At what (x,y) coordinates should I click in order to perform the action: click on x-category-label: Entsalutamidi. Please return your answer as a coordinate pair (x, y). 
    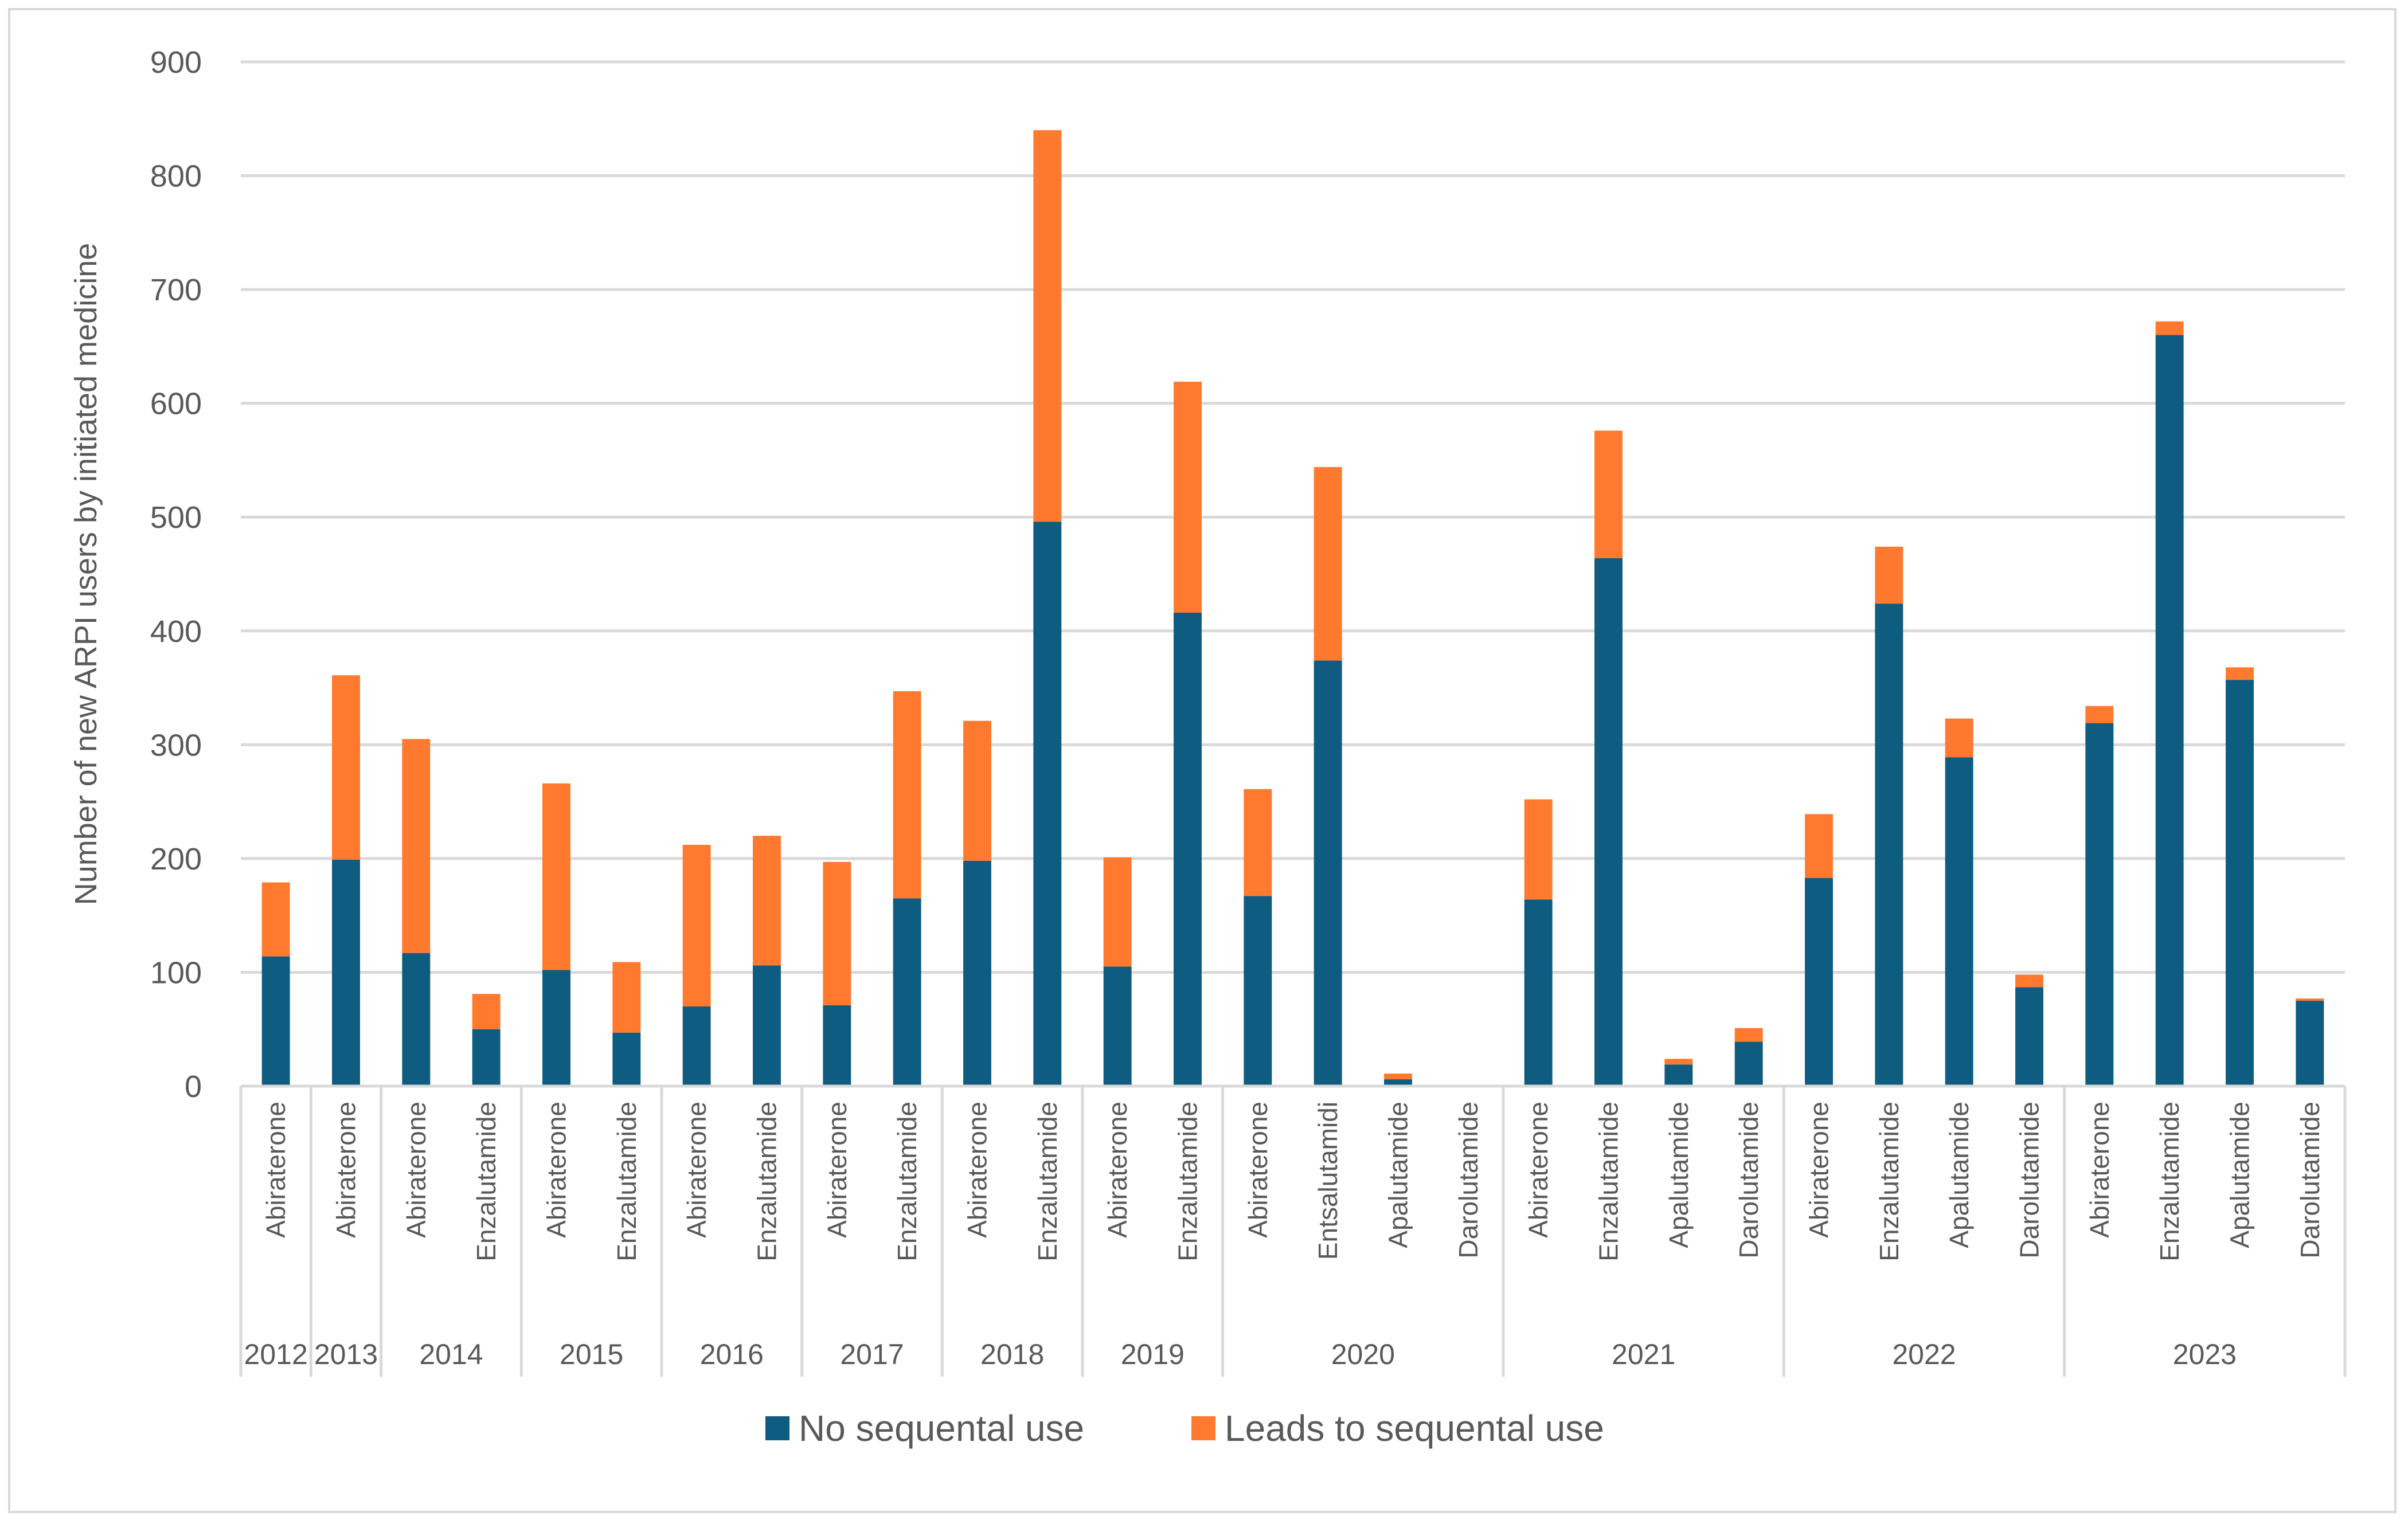
    Looking at the image, I should click on (1328, 1181).